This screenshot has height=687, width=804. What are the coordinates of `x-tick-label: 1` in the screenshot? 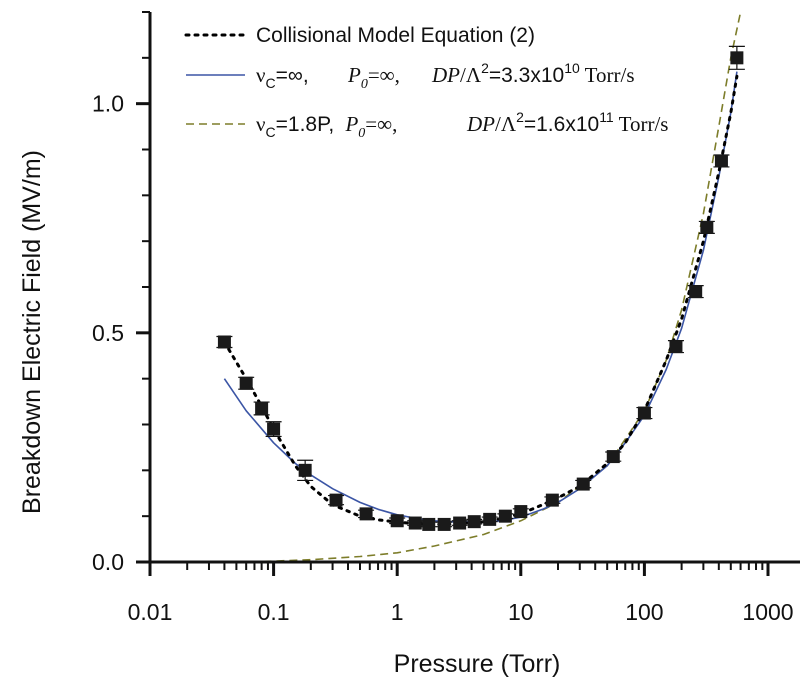 It's located at (397, 612).